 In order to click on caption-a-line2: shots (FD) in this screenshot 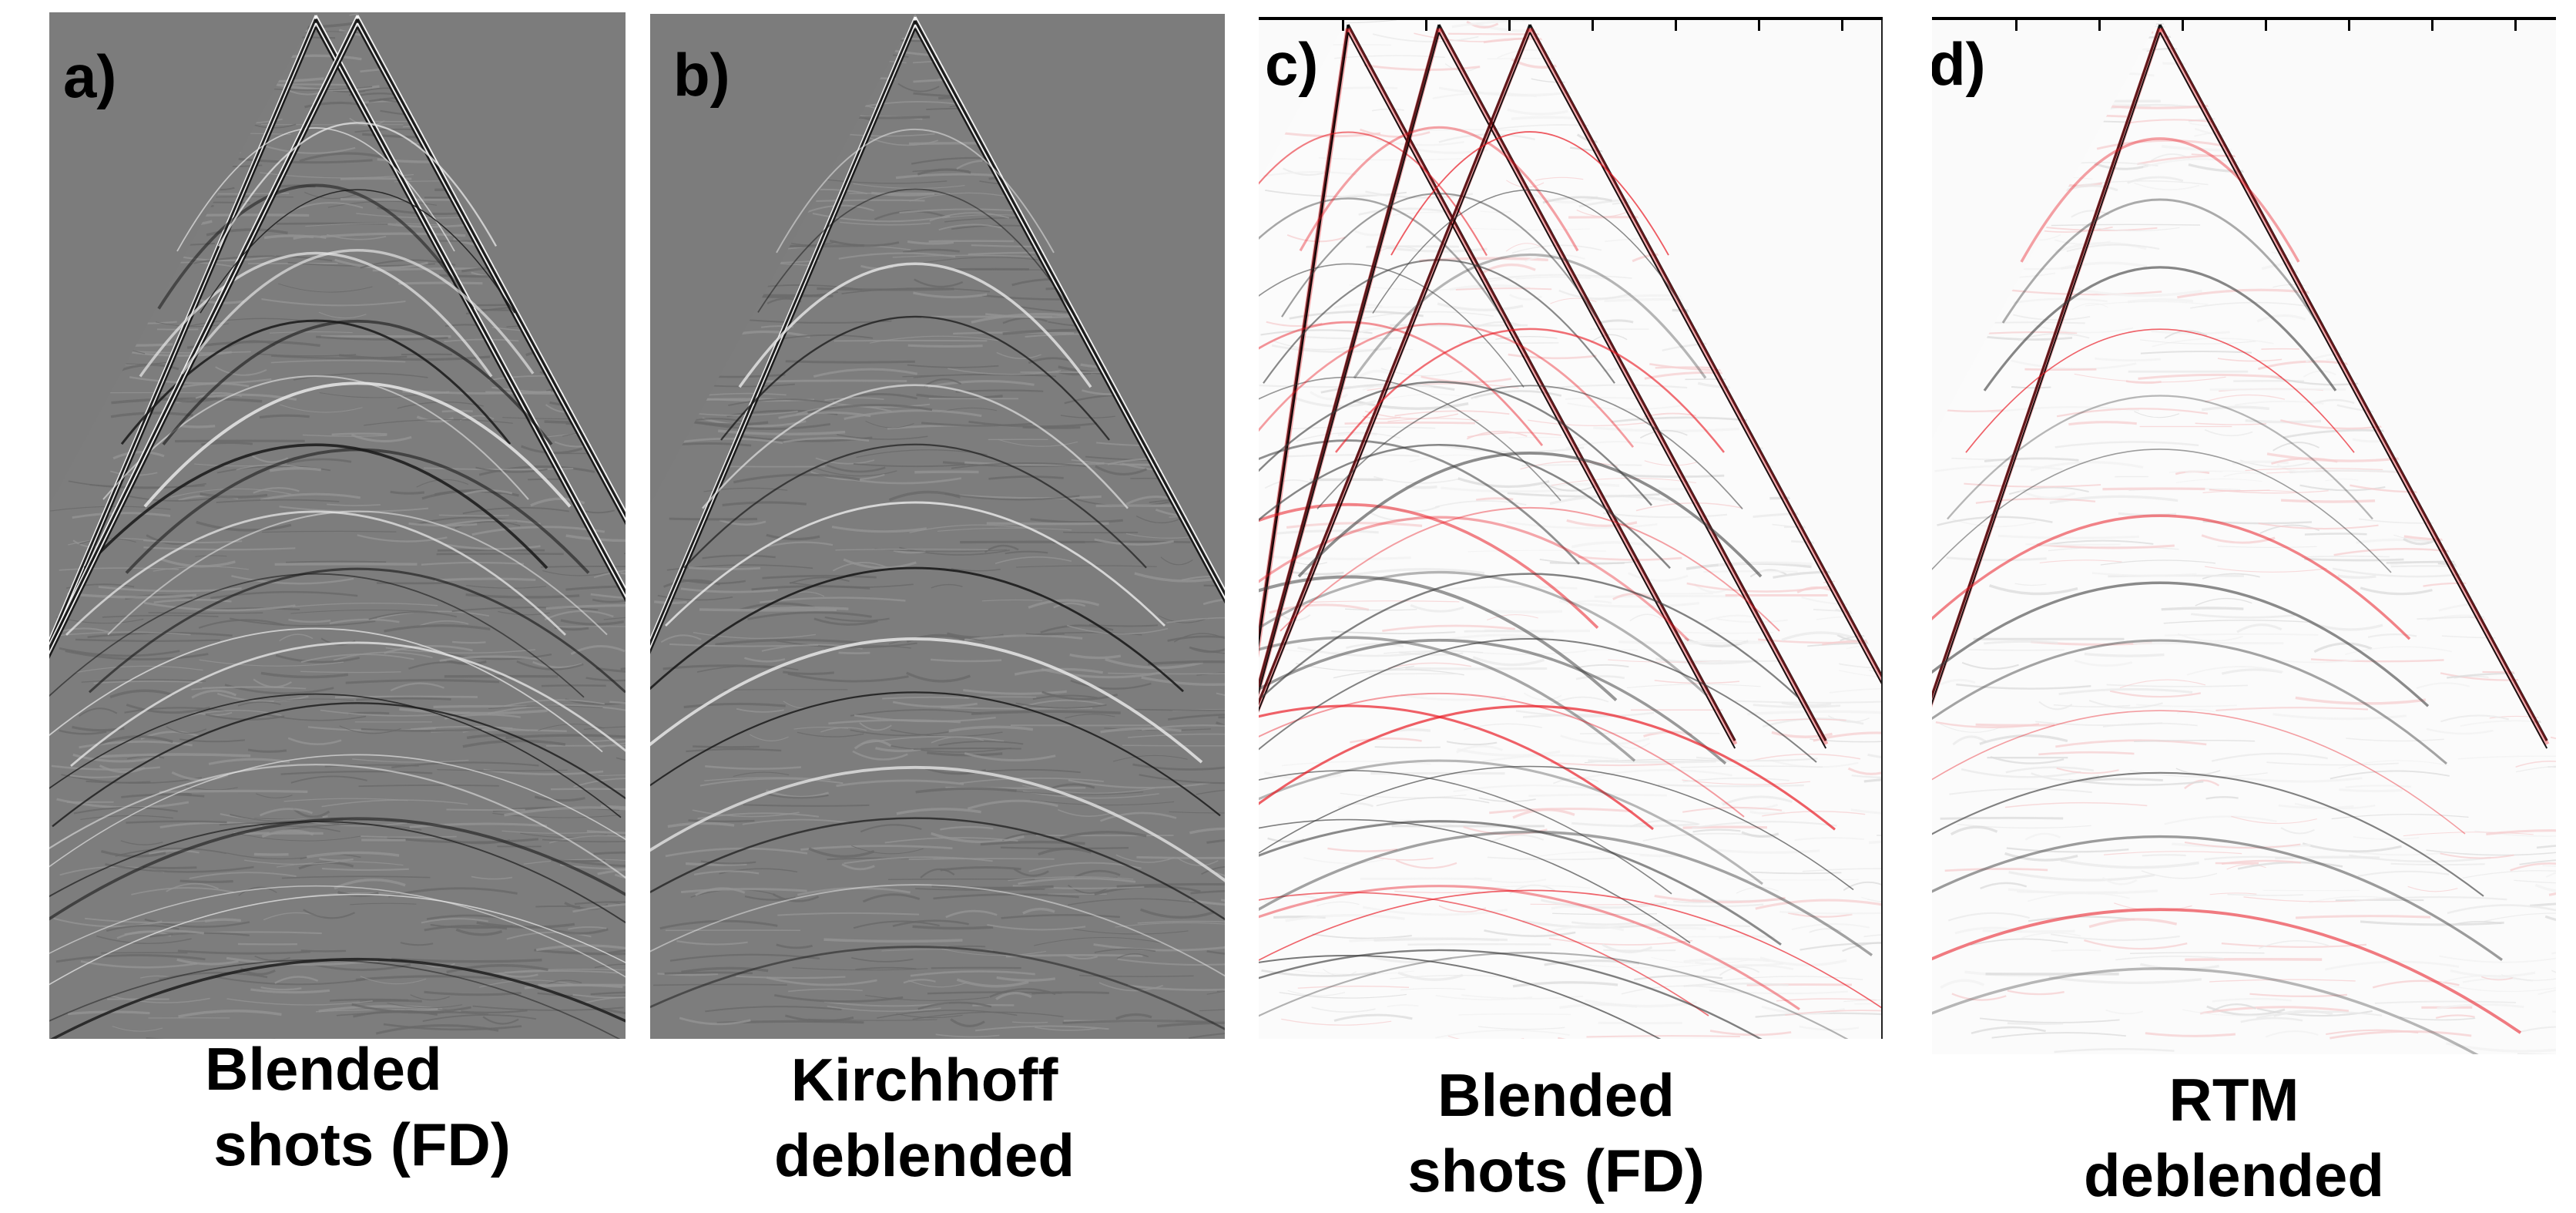, I will do `click(362, 1144)`.